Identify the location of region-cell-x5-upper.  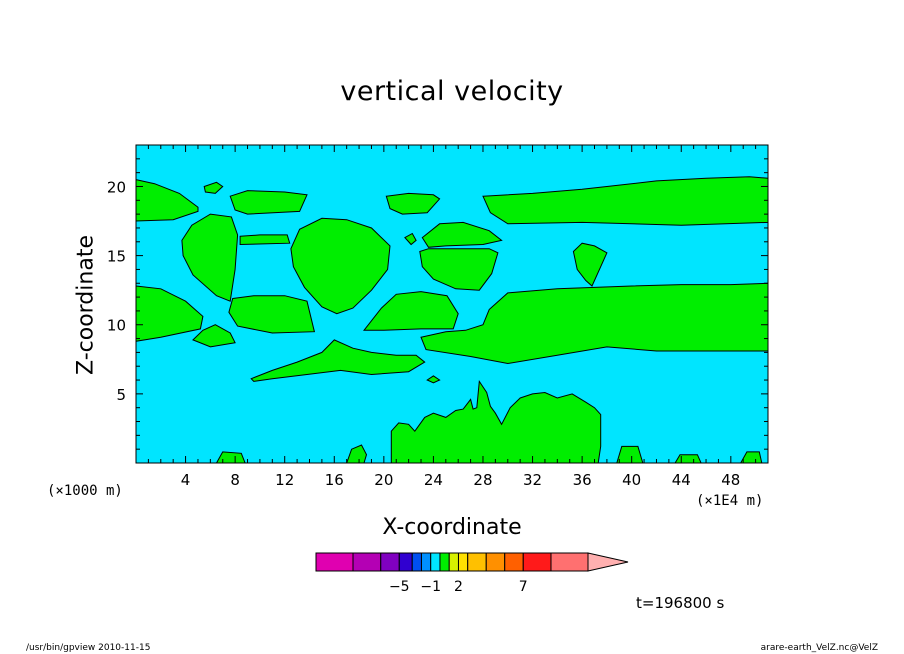
(210, 257).